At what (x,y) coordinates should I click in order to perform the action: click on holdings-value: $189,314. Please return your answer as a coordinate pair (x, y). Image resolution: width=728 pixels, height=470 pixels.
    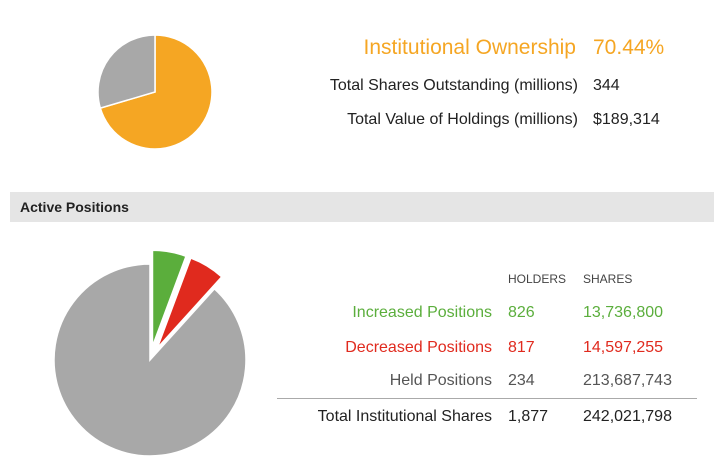
    Looking at the image, I should click on (626, 119).